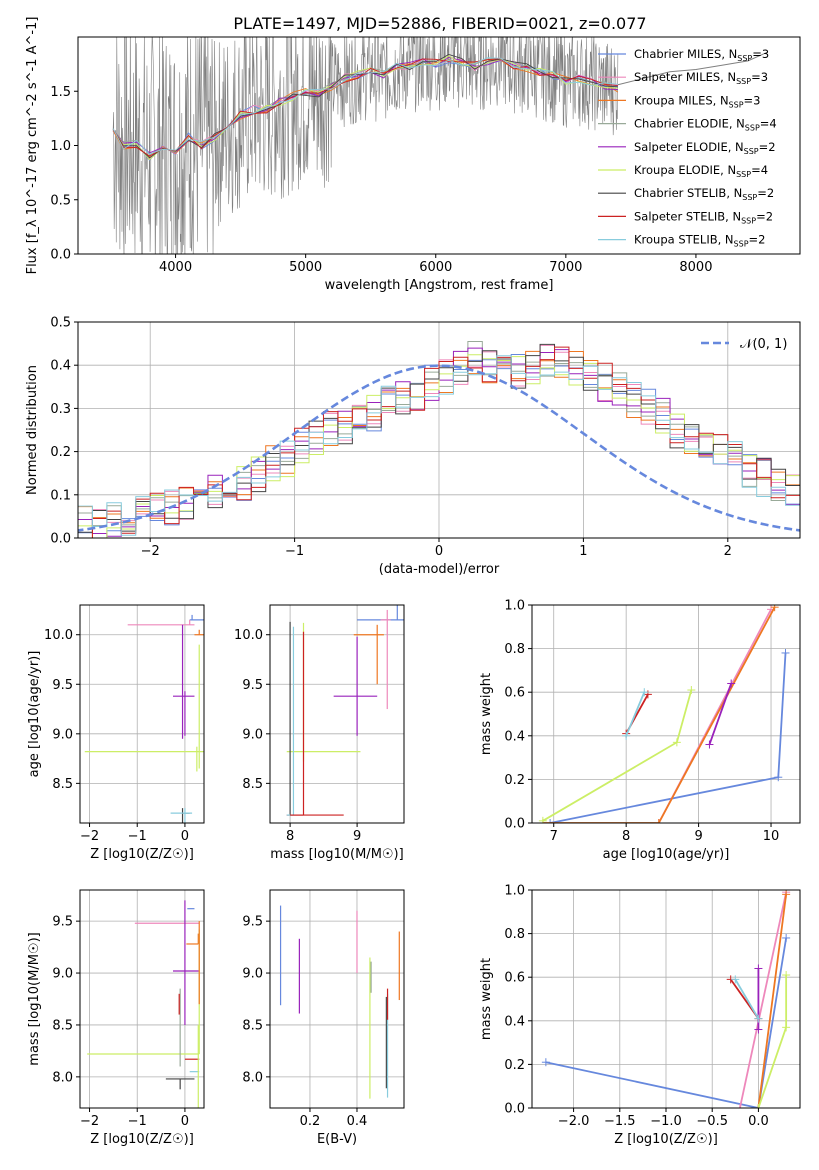 This screenshot has height=1170, width=819. I want to click on y-axis-label: age [log10(age/yr)], so click(34, 714).